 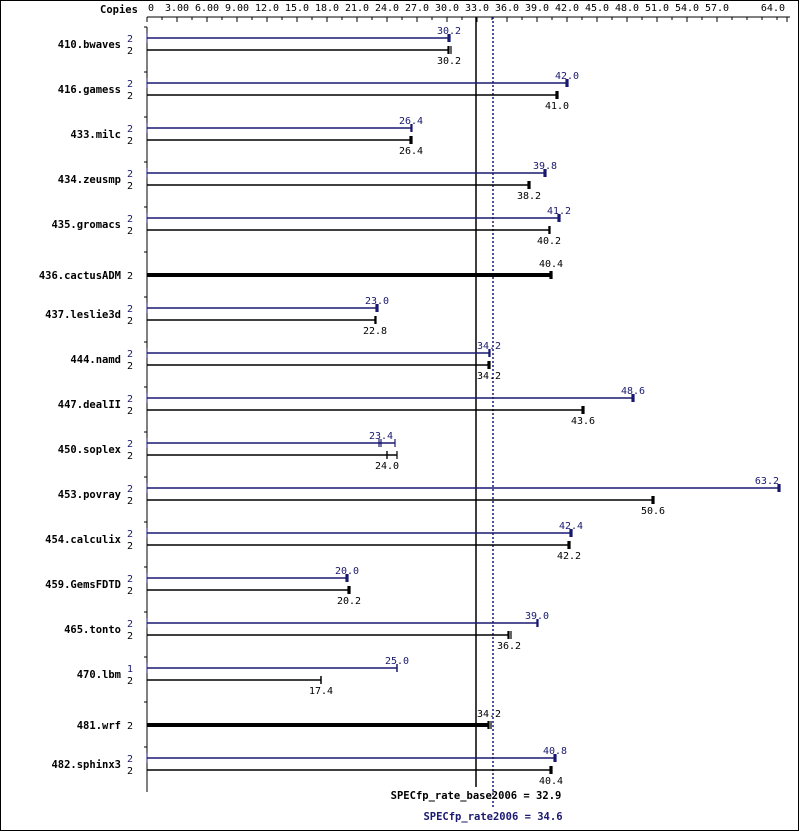 I want to click on peak-value-label: 42.0, so click(x=567, y=76).